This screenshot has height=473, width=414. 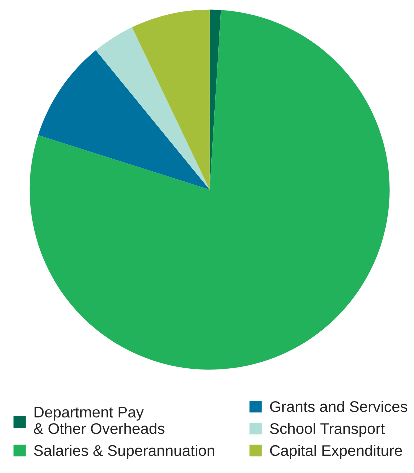 I want to click on legend-label: Salaries & Superannuation, so click(x=124, y=452).